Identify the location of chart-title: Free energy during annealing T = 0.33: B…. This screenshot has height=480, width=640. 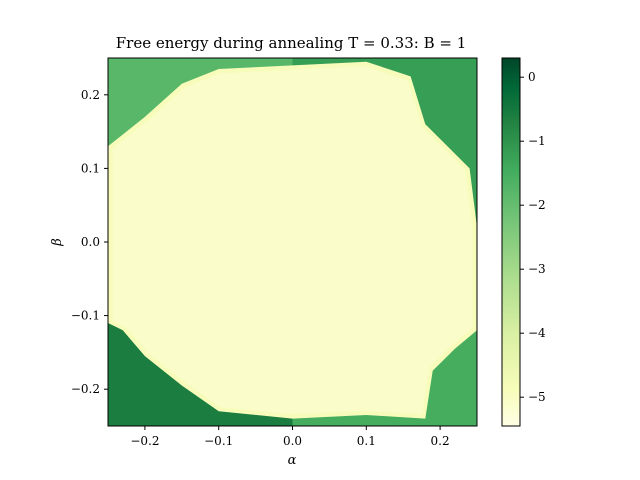
(291, 43).